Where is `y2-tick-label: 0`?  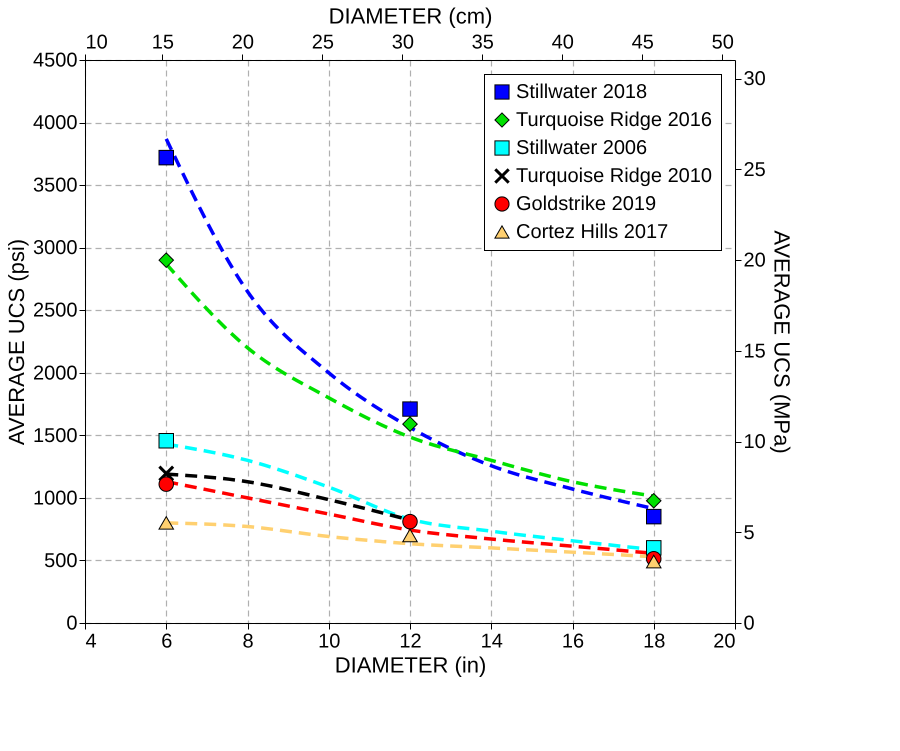 y2-tick-label: 0 is located at coordinates (749, 623).